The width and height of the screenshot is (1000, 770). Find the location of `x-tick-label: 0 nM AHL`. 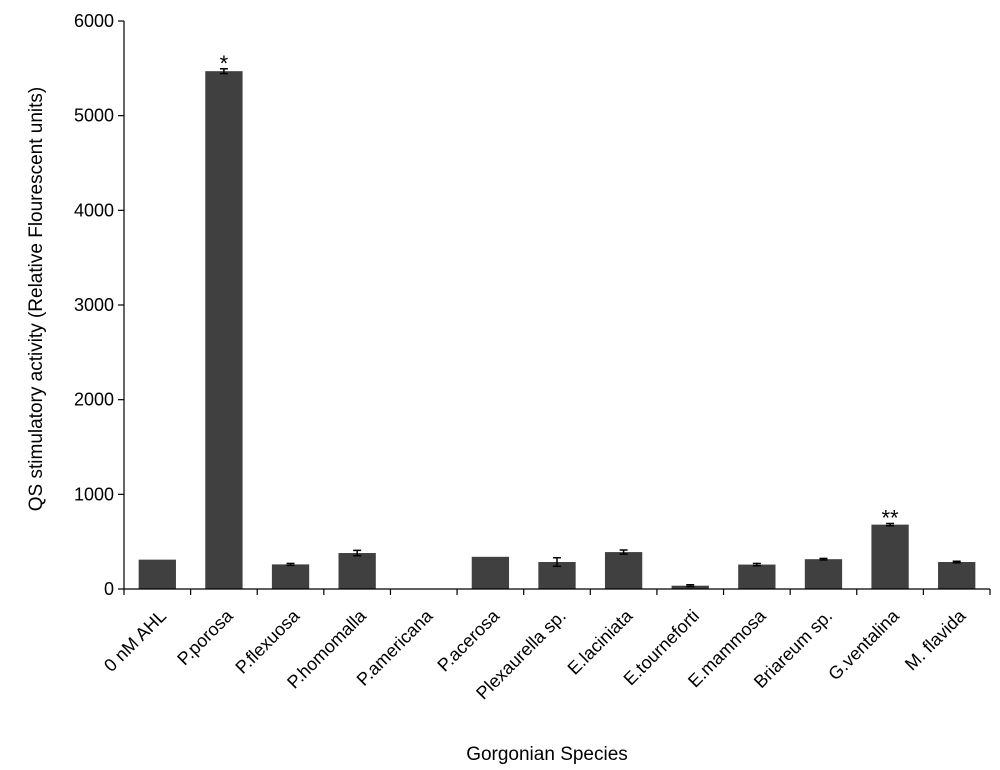

x-tick-label: 0 nM AHL is located at coordinates (135, 641).